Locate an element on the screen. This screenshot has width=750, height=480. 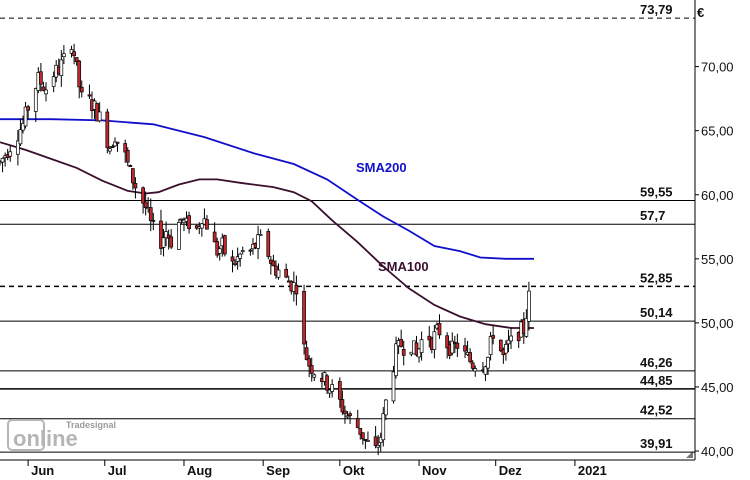
level-label: 42,52 is located at coordinates (656, 410).